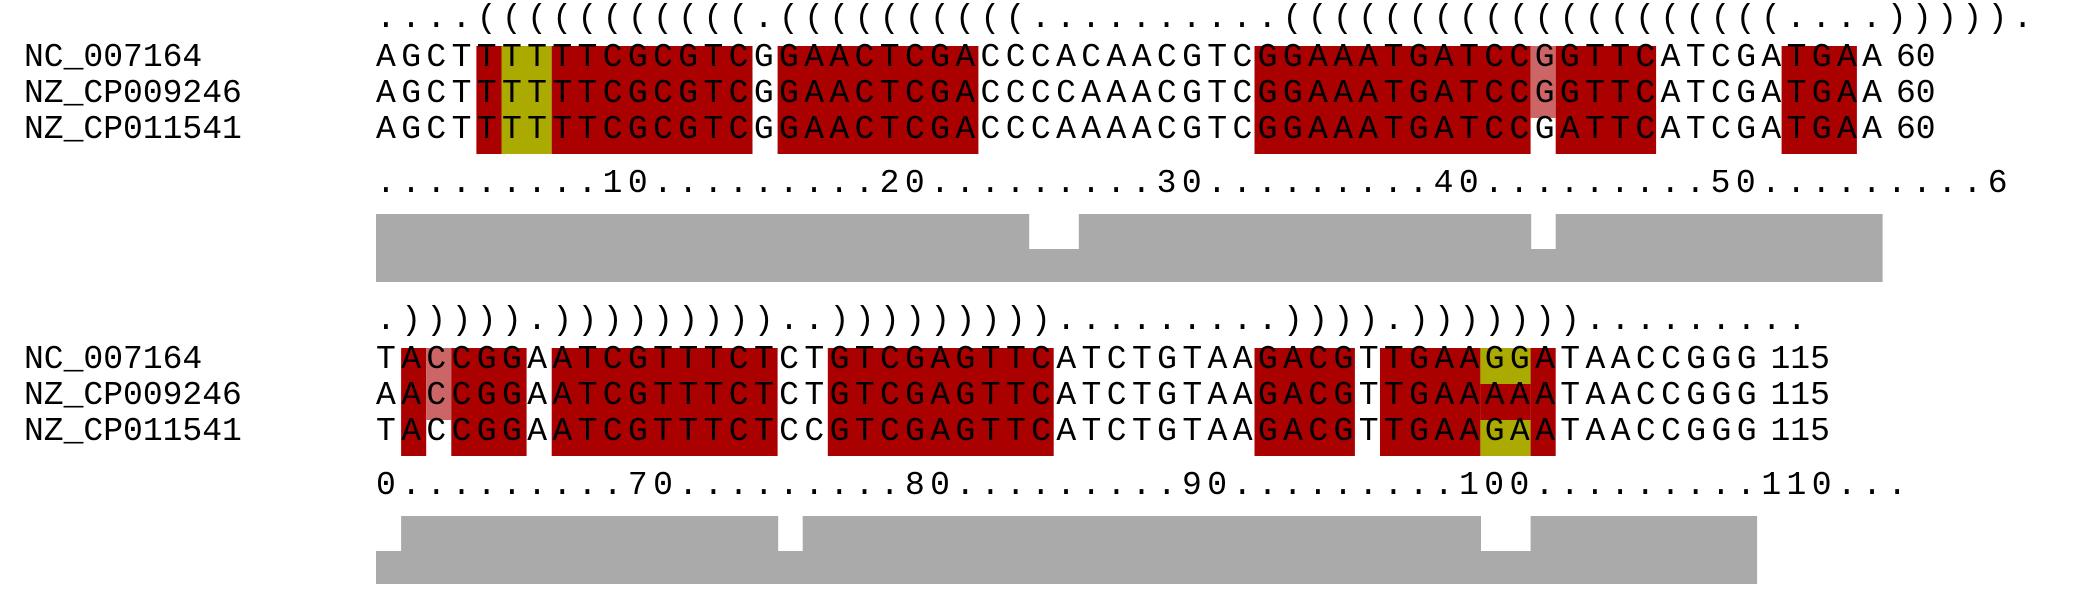 The width and height of the screenshot is (2075, 612). I want to click on sequence-name: NC_007164, so click(113, 57).